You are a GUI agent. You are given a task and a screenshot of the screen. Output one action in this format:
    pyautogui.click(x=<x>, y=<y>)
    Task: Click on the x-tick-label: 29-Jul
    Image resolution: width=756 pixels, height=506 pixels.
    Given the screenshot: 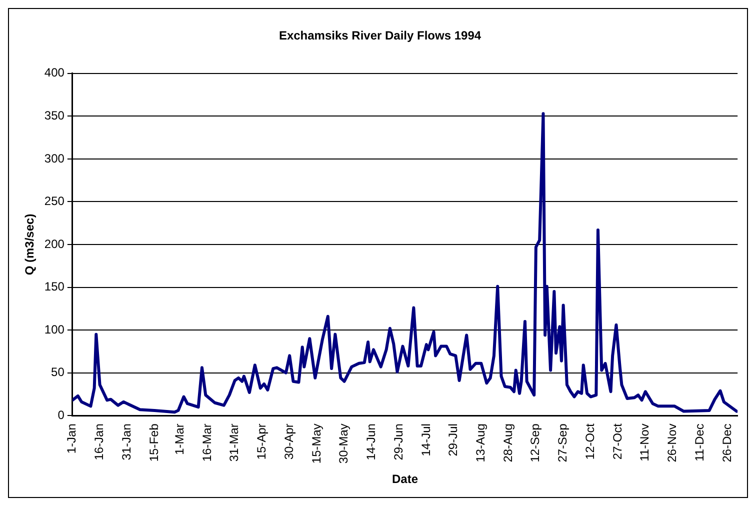 What is the action you would take?
    pyautogui.click(x=453, y=440)
    